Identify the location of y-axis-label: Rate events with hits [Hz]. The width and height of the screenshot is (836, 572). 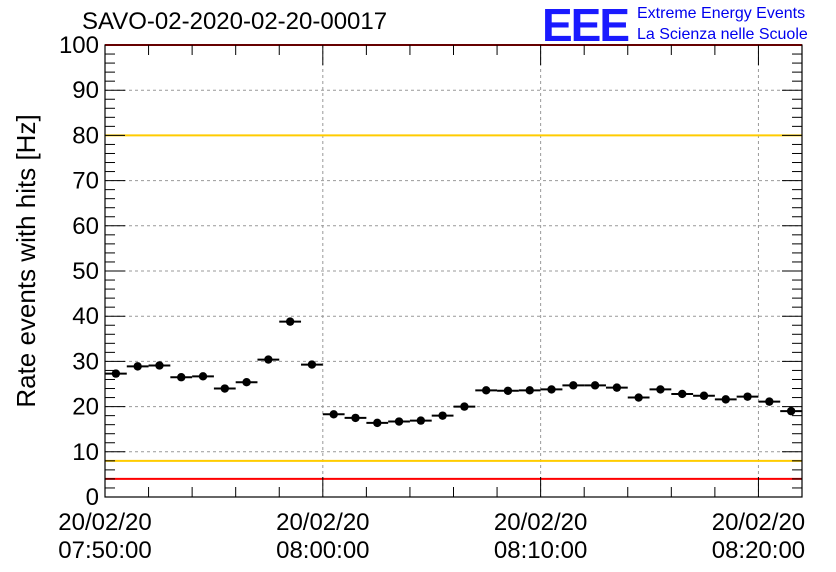
(26, 260).